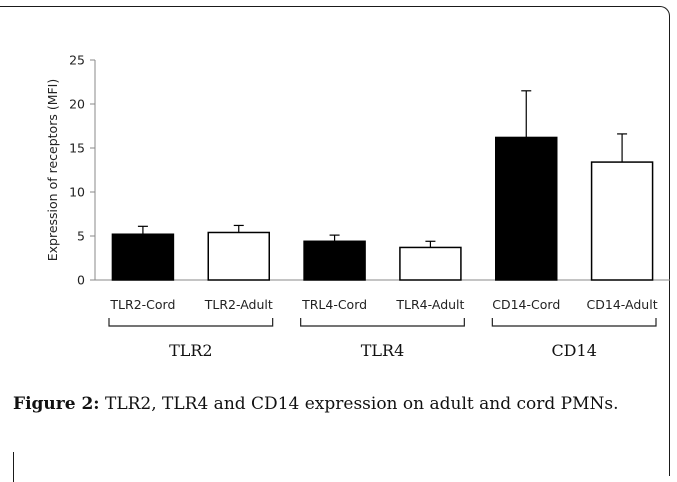 This screenshot has height=482, width=677. What do you see at coordinates (143, 257) in the screenshot?
I see `bar-tlr2-cord` at bounding box center [143, 257].